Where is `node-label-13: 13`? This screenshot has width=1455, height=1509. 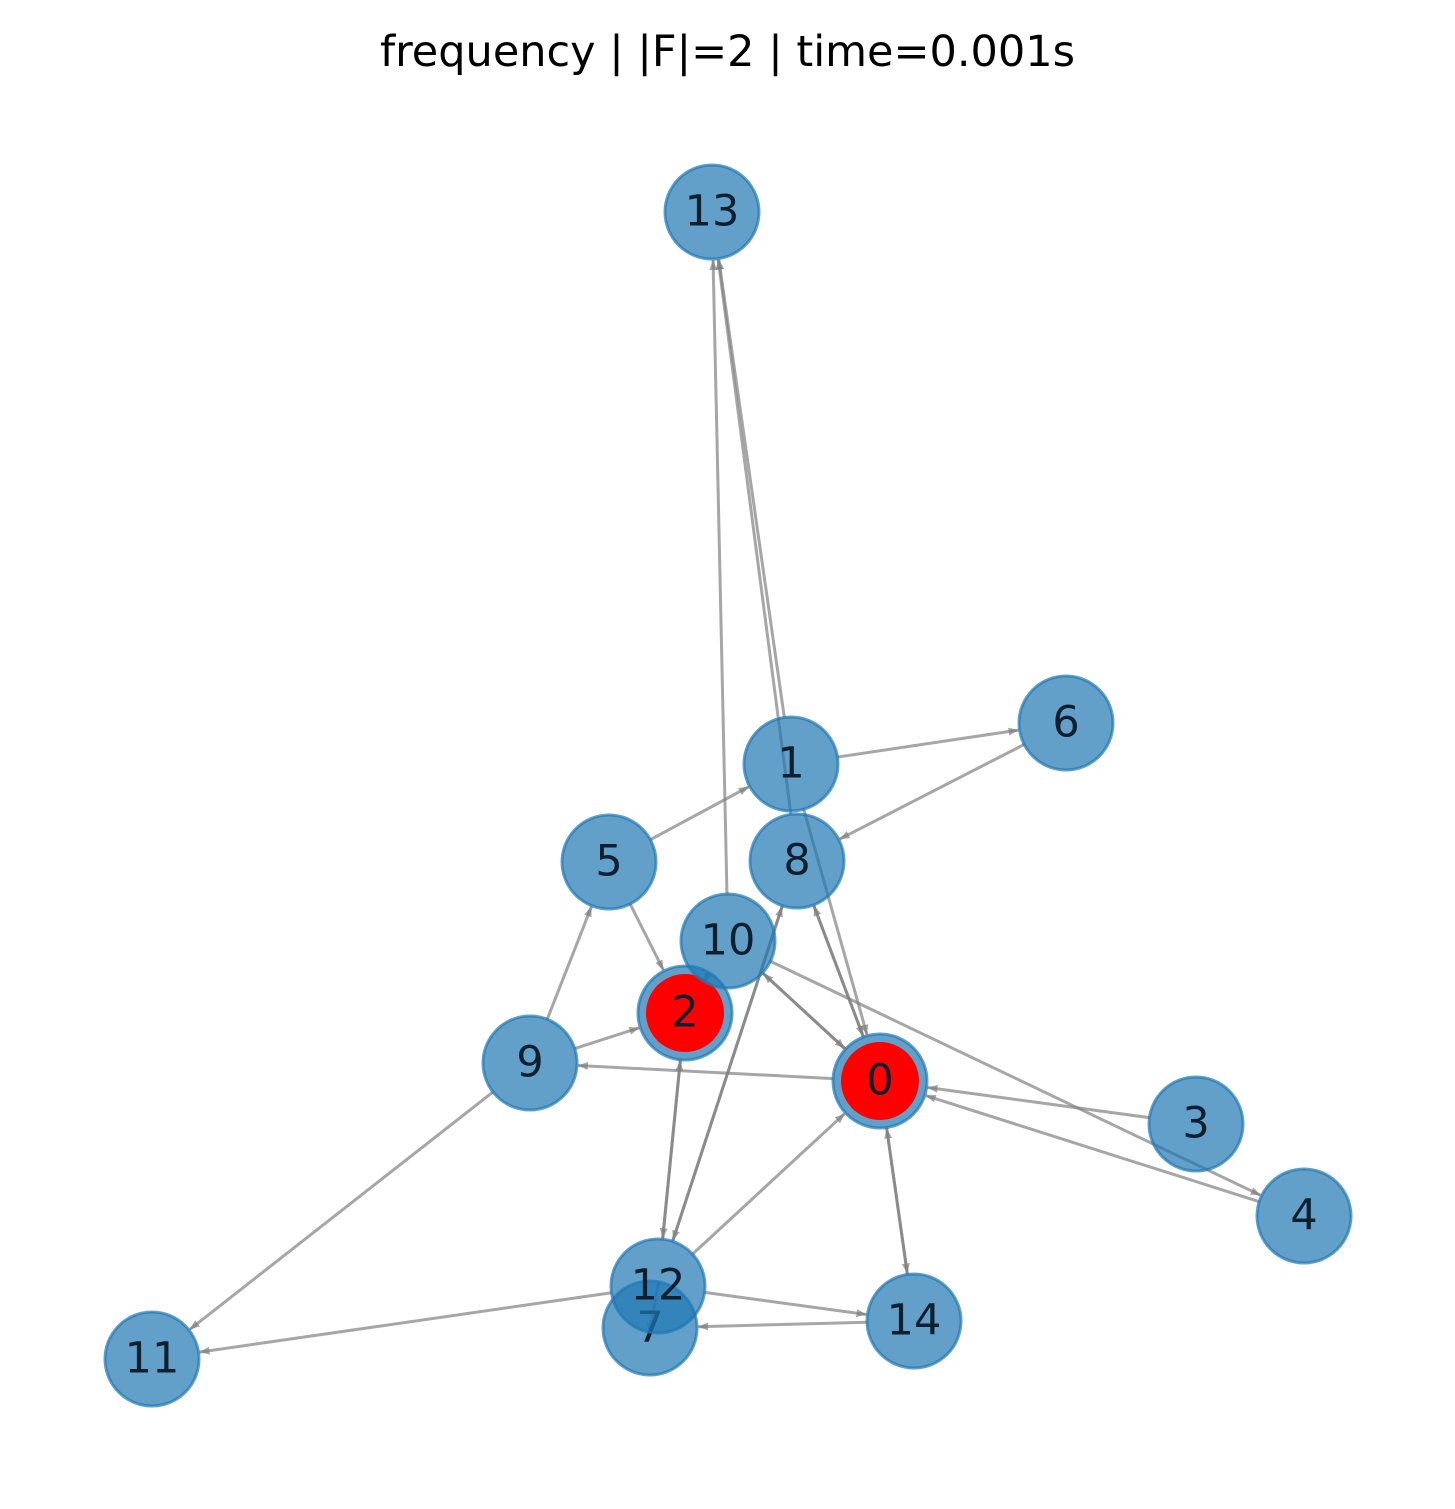
node-label-13: 13 is located at coordinates (712, 212).